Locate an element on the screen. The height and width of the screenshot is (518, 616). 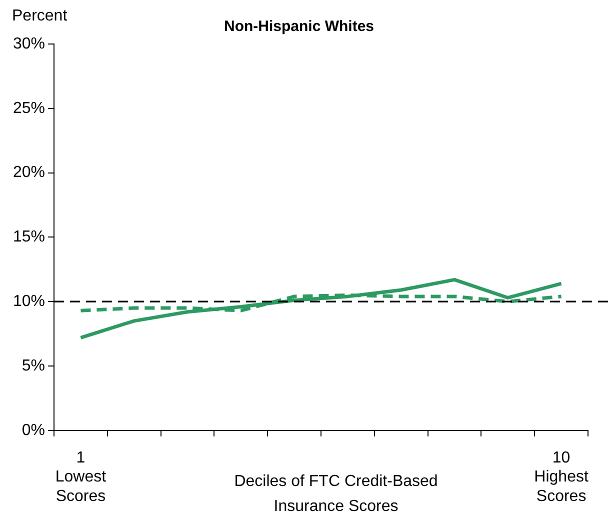
y-tick-label: 10% is located at coordinates (29, 301).